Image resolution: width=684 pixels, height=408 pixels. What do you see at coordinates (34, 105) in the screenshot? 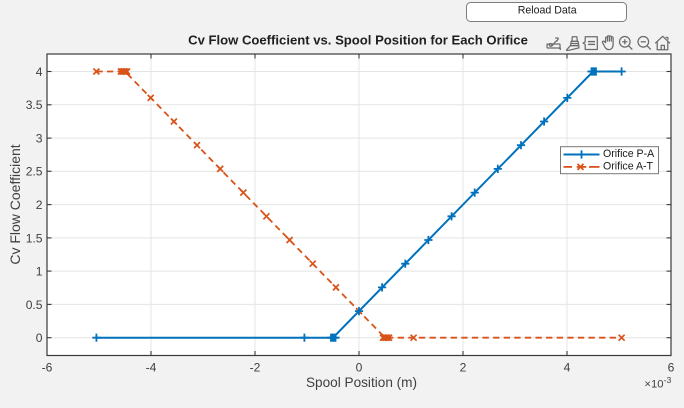
I see `svg-text: 3.5` at bounding box center [34, 105].